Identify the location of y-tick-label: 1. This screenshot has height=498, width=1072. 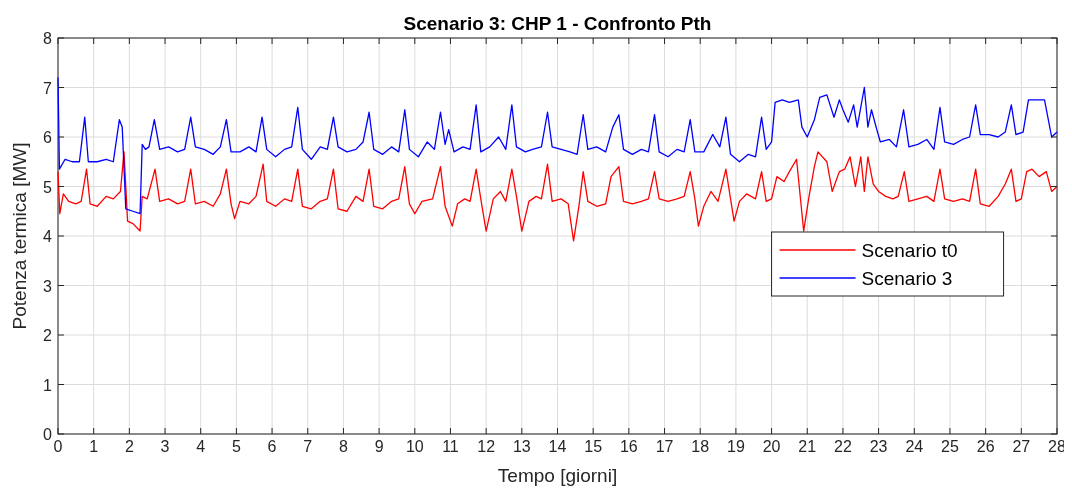
(48, 385).